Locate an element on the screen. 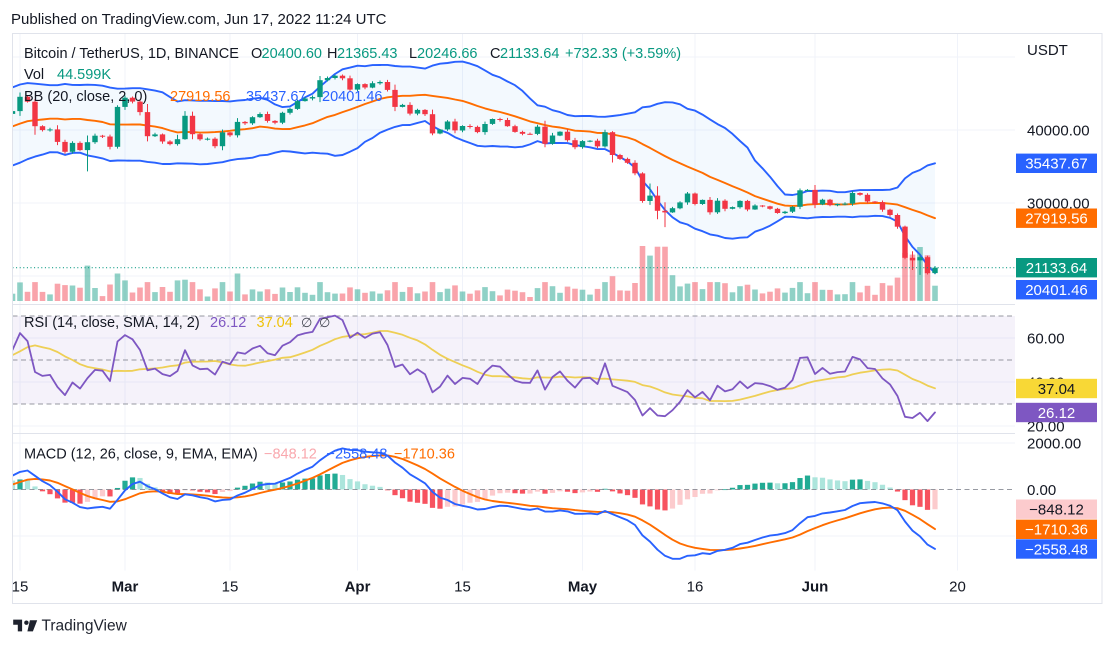  svg-text: O is located at coordinates (256, 54).